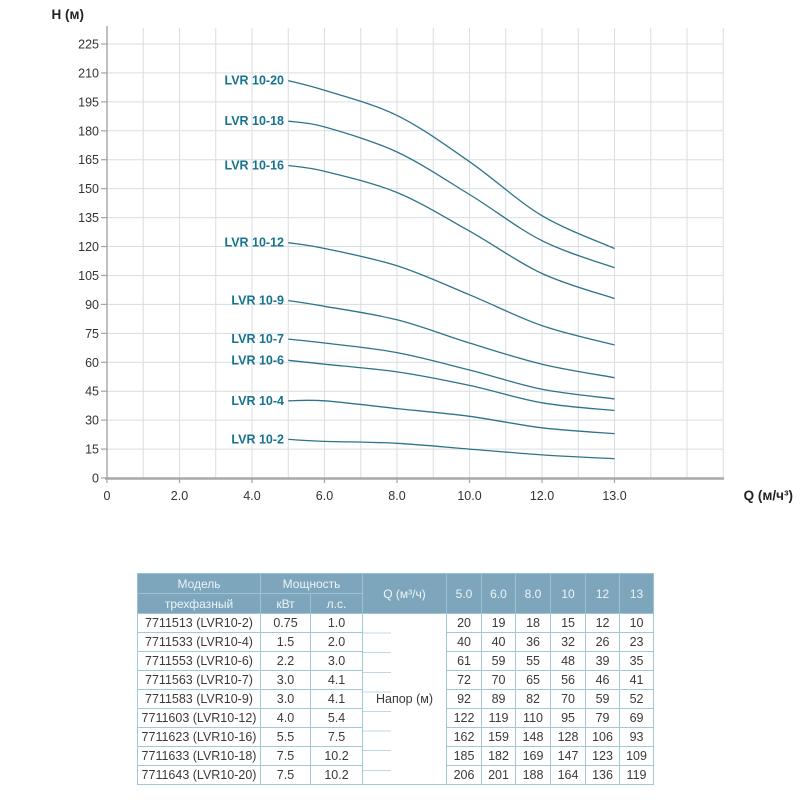 The height and width of the screenshot is (800, 800). What do you see at coordinates (285, 737) in the screenshot?
I see `kw-cell: 5.5` at bounding box center [285, 737].